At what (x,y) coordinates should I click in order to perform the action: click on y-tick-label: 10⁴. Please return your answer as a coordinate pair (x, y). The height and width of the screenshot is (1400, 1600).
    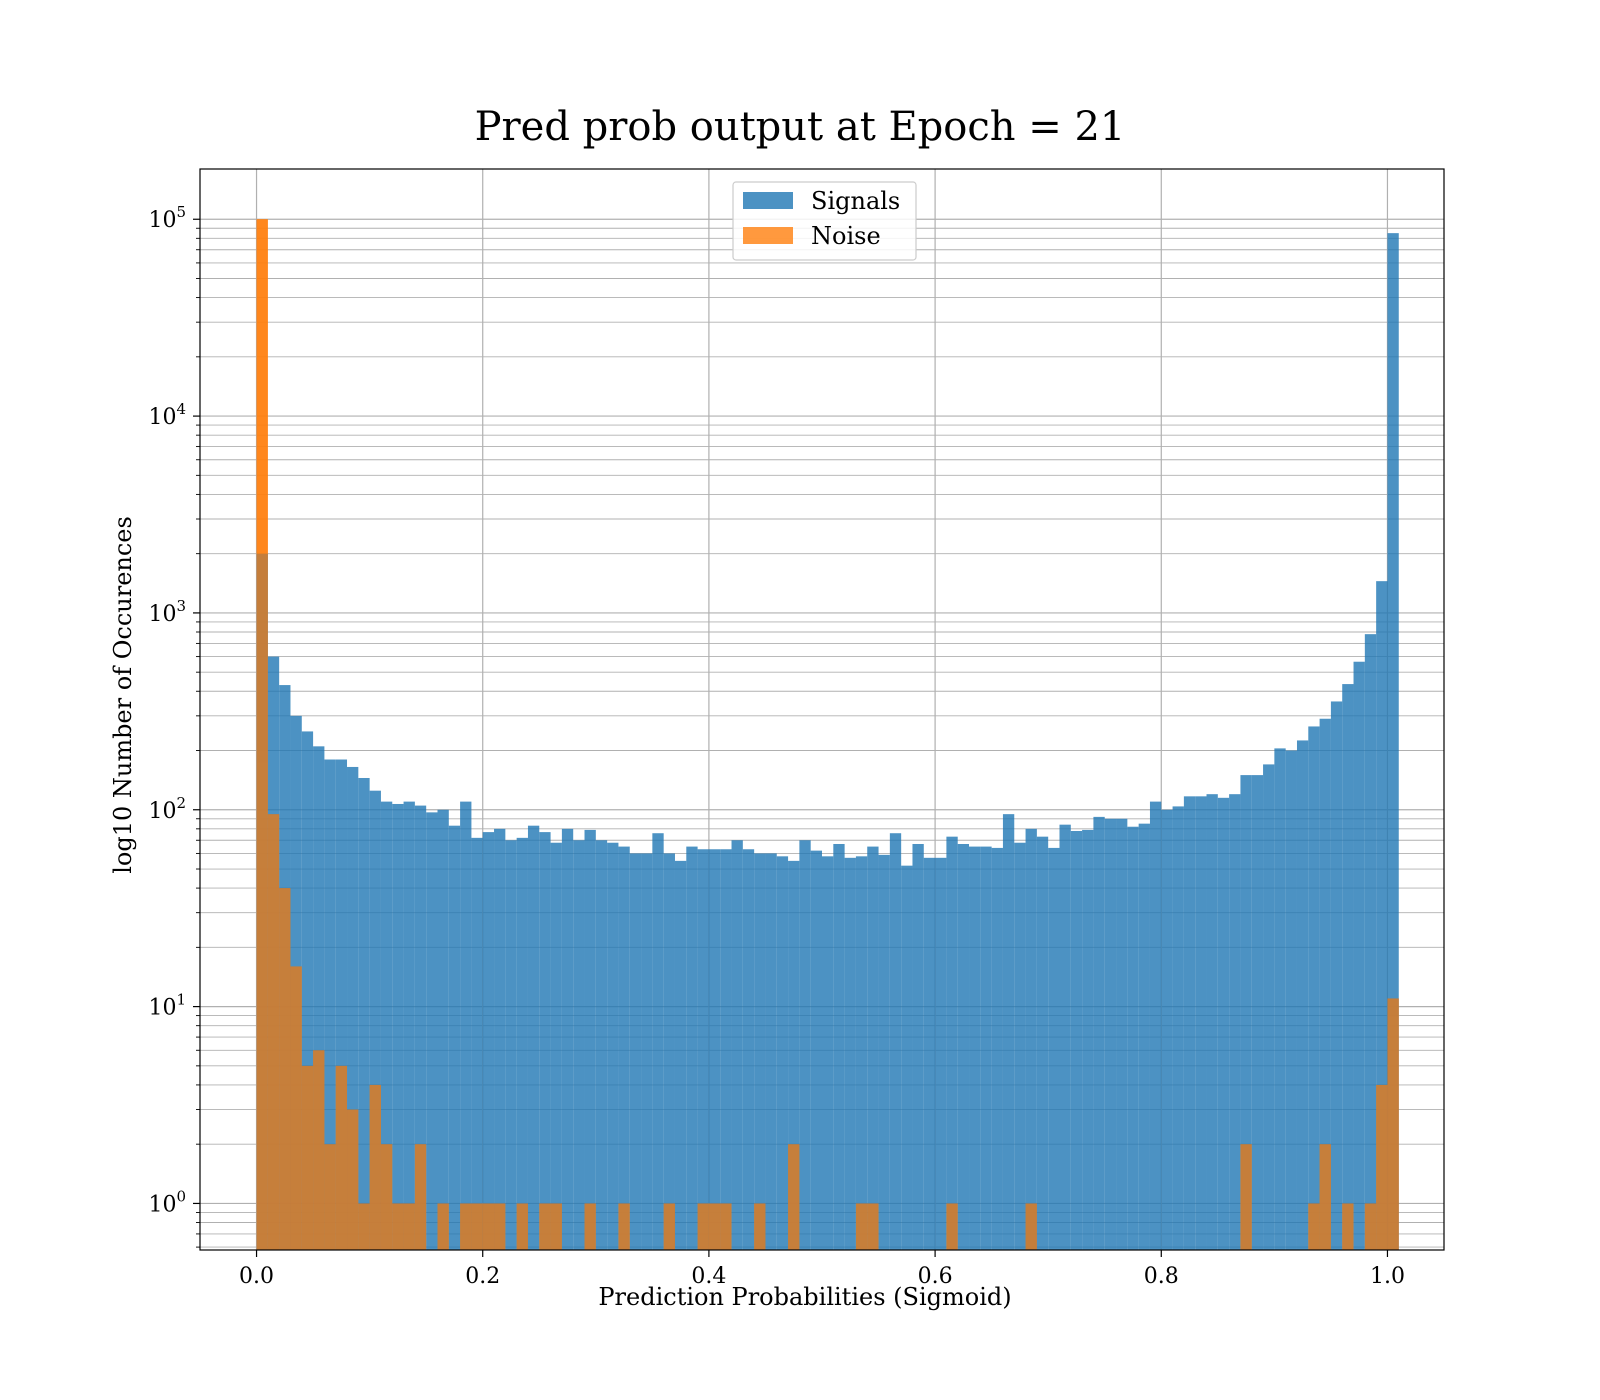
    Looking at the image, I should click on (167, 415).